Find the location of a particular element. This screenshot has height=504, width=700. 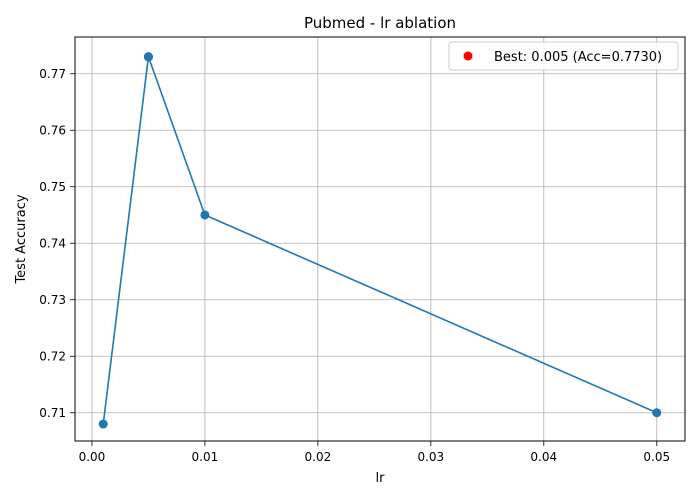

y-axis-label: Test Accuracy is located at coordinates (21, 239).